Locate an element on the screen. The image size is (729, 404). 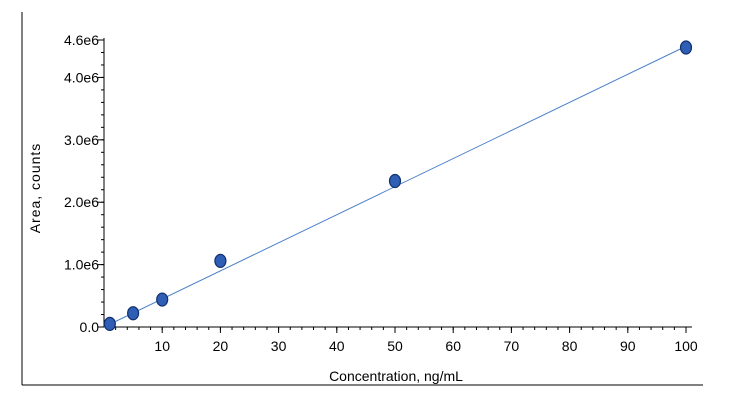
x-tick-label: 40 is located at coordinates (337, 346).